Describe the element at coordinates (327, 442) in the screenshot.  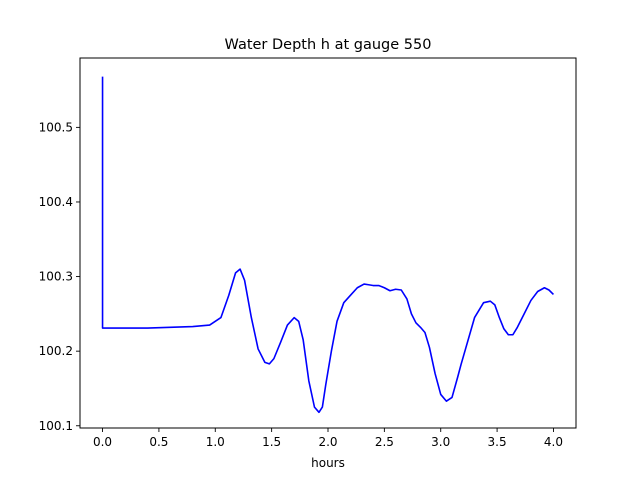
I see `x-tick-label: 2.0` at that location.